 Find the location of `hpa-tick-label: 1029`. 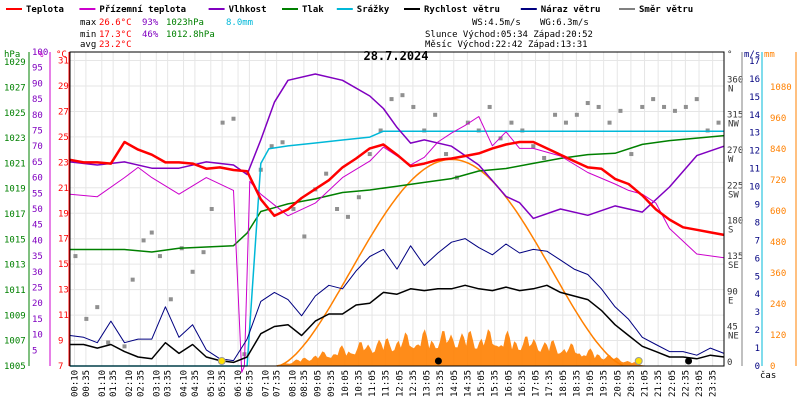

hpa-tick-label: 1029 is located at coordinates (15, 63).